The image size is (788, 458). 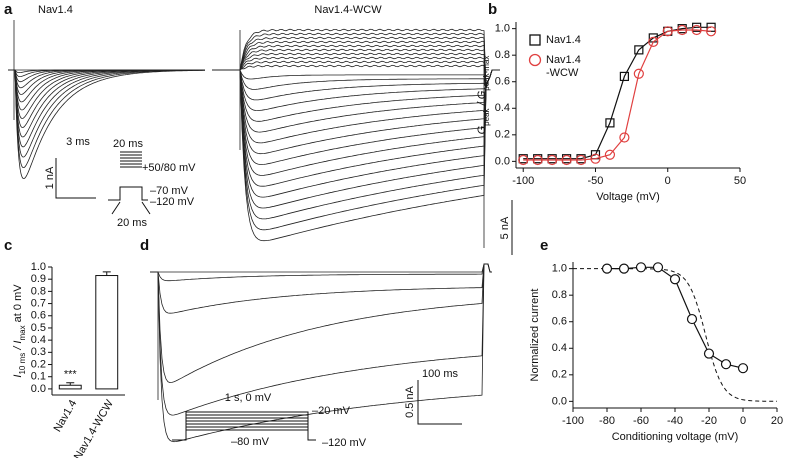 I want to click on panel-letter: b, so click(x=492, y=9).